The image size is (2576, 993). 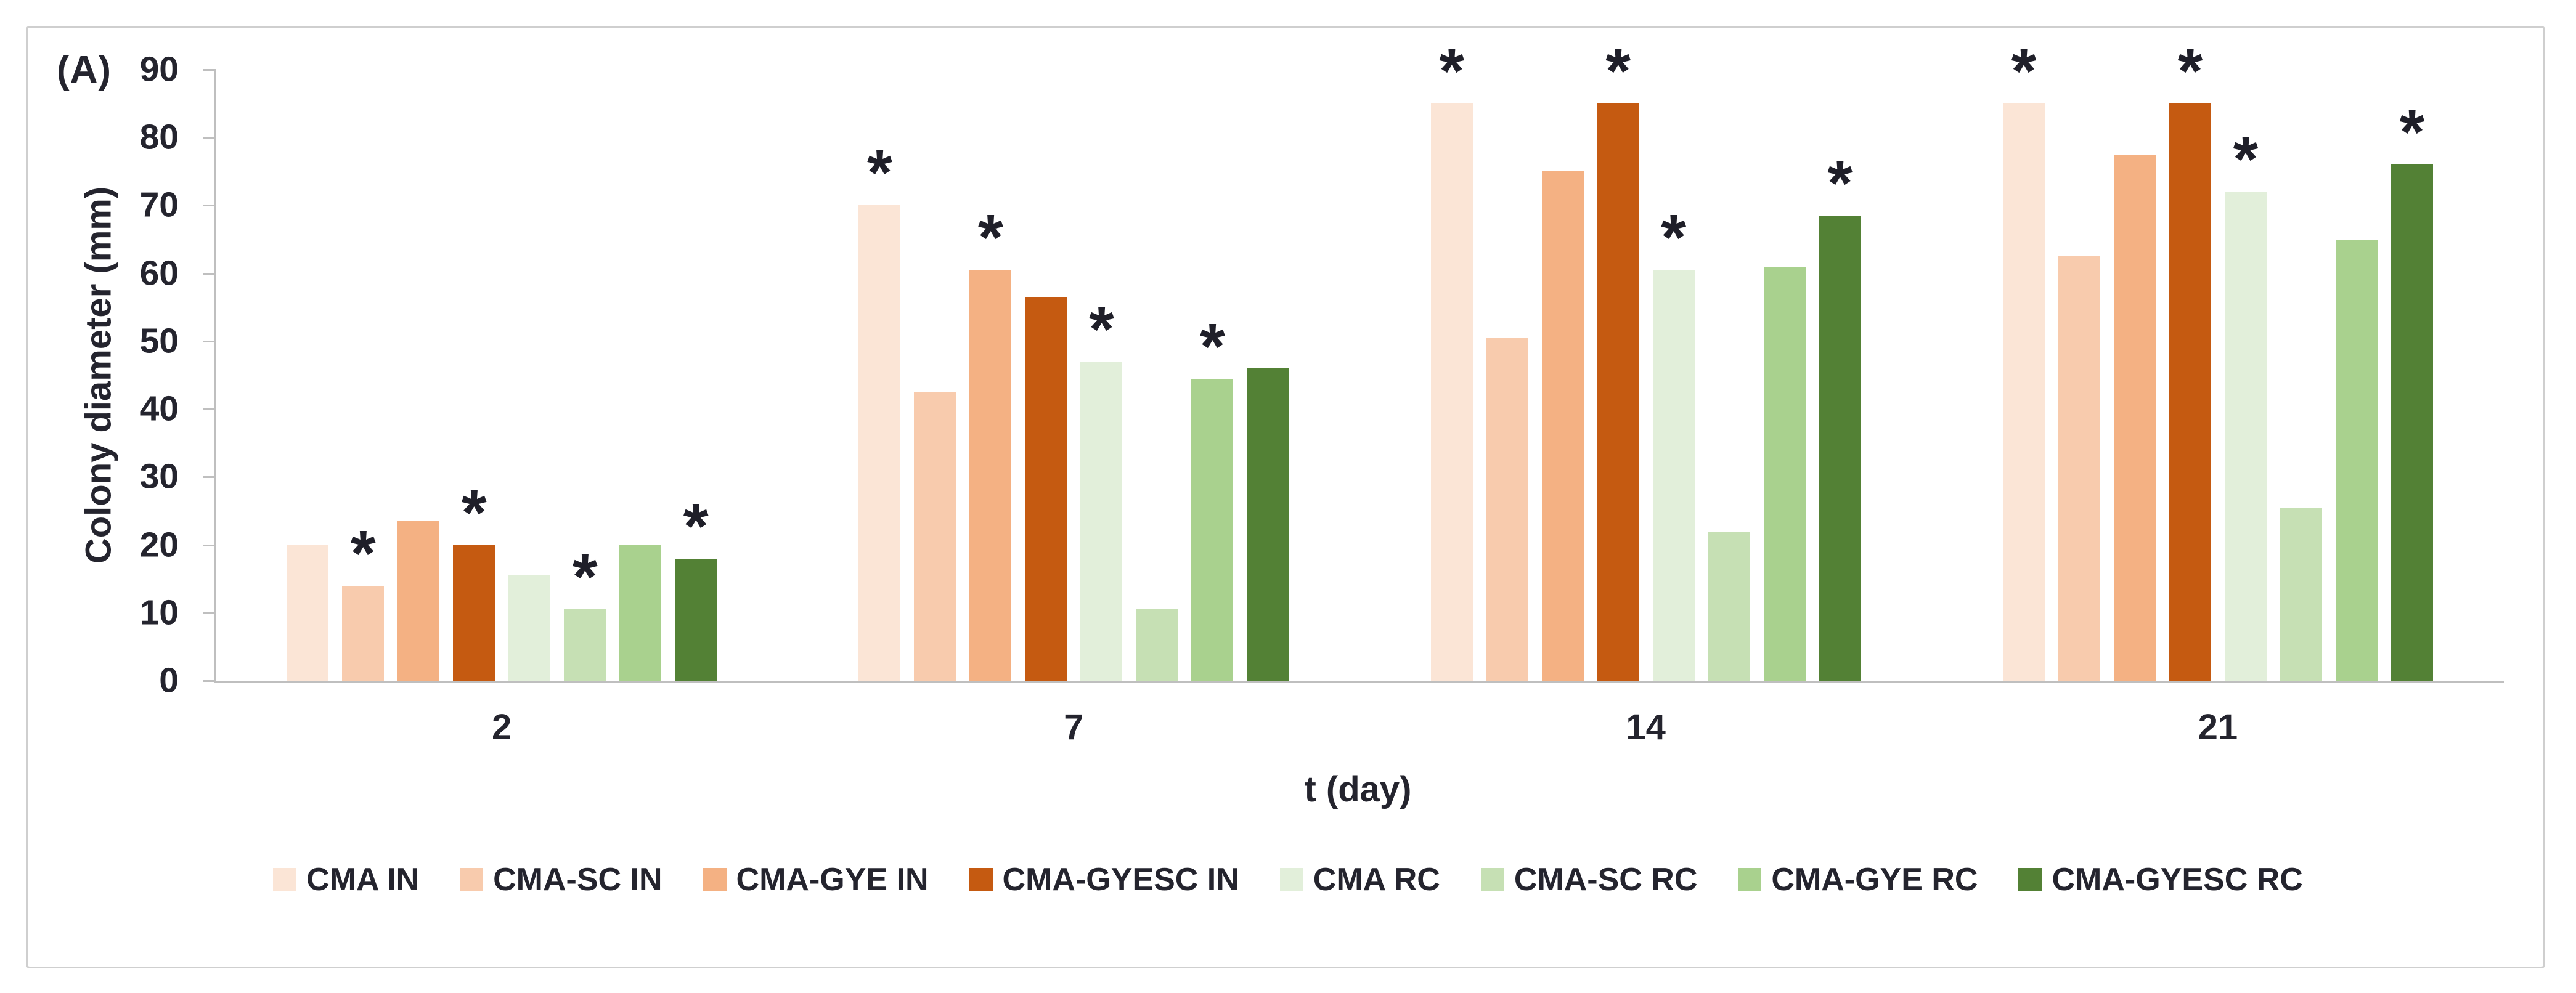 What do you see at coordinates (159, 545) in the screenshot?
I see `y-tick-label: 20` at bounding box center [159, 545].